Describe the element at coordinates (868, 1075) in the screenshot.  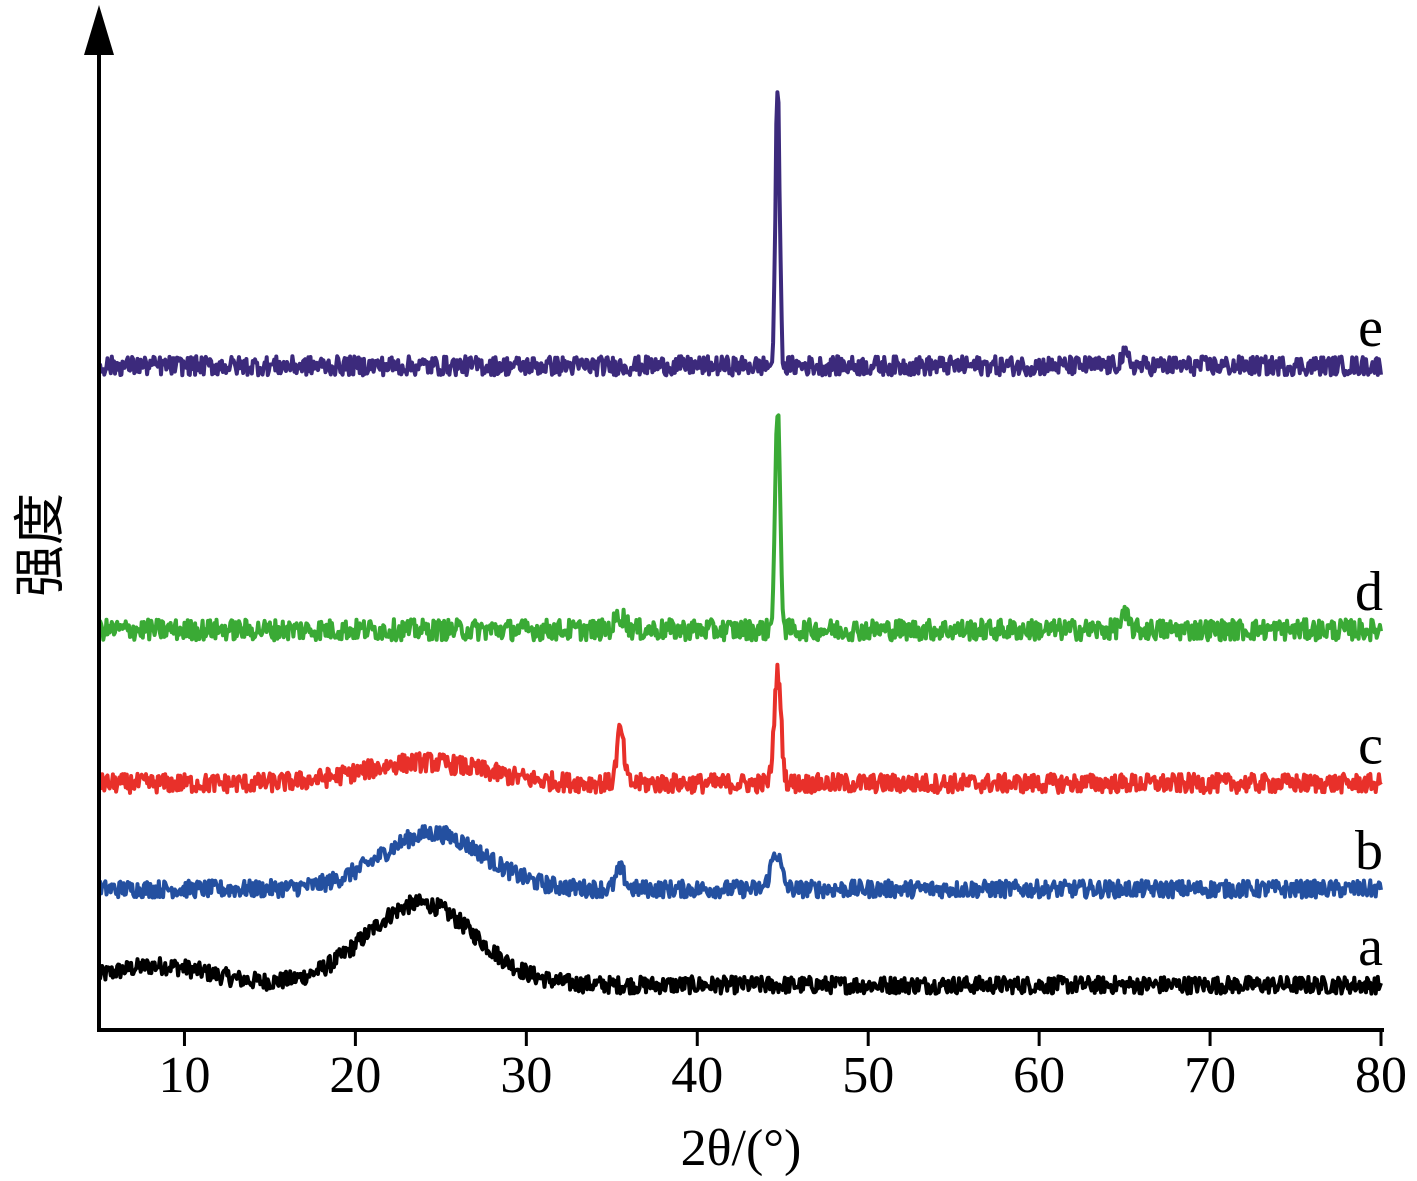
I see `x-tick-label: 50` at that location.